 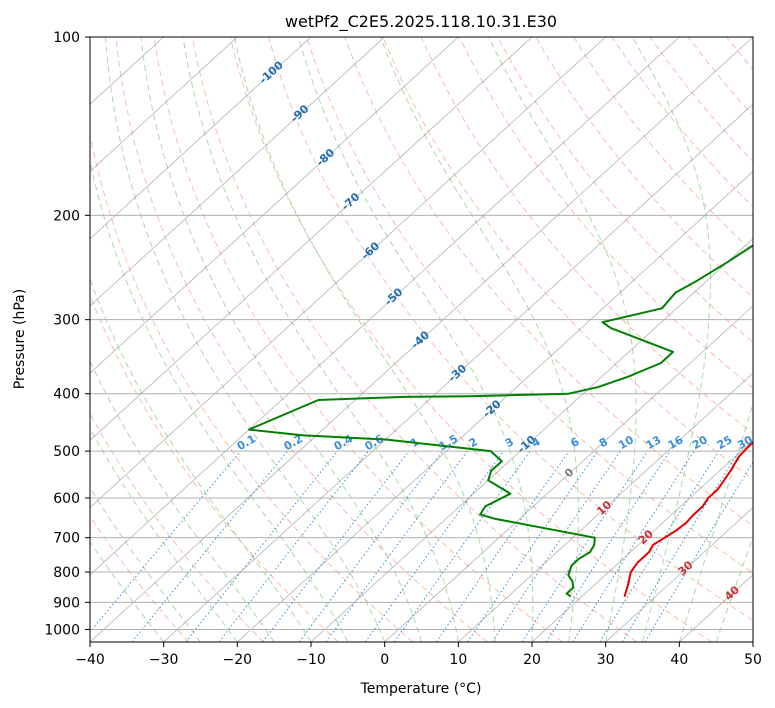 I want to click on y-tick-label: 600, so click(x=66, y=499).